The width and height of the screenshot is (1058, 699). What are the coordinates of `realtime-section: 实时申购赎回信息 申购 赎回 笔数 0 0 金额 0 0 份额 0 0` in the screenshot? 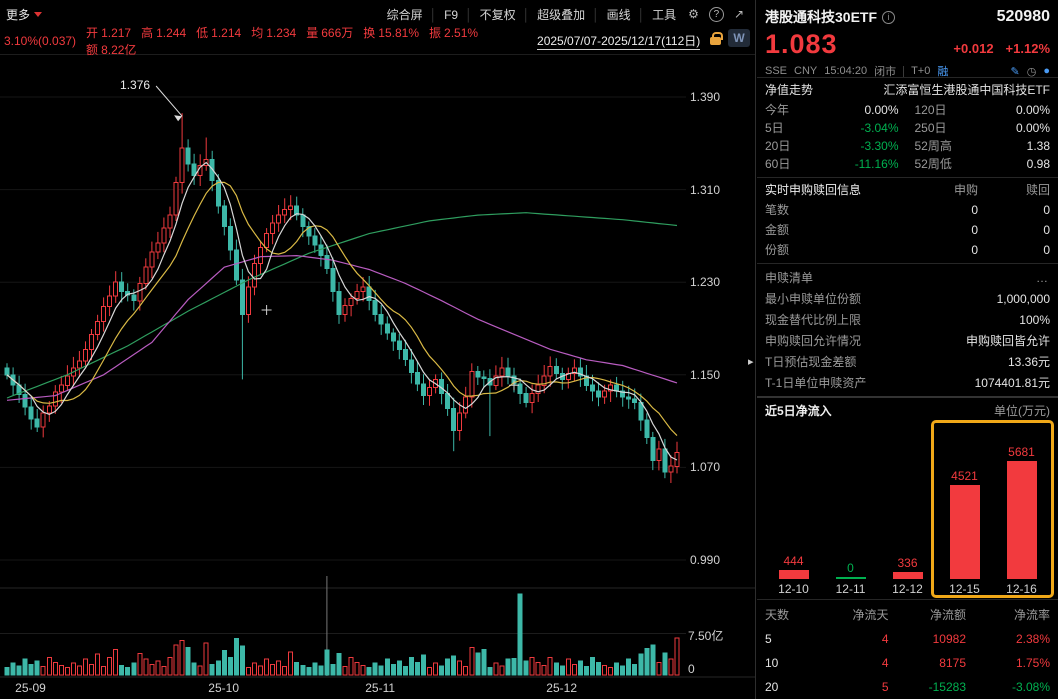 It's located at (907, 221).